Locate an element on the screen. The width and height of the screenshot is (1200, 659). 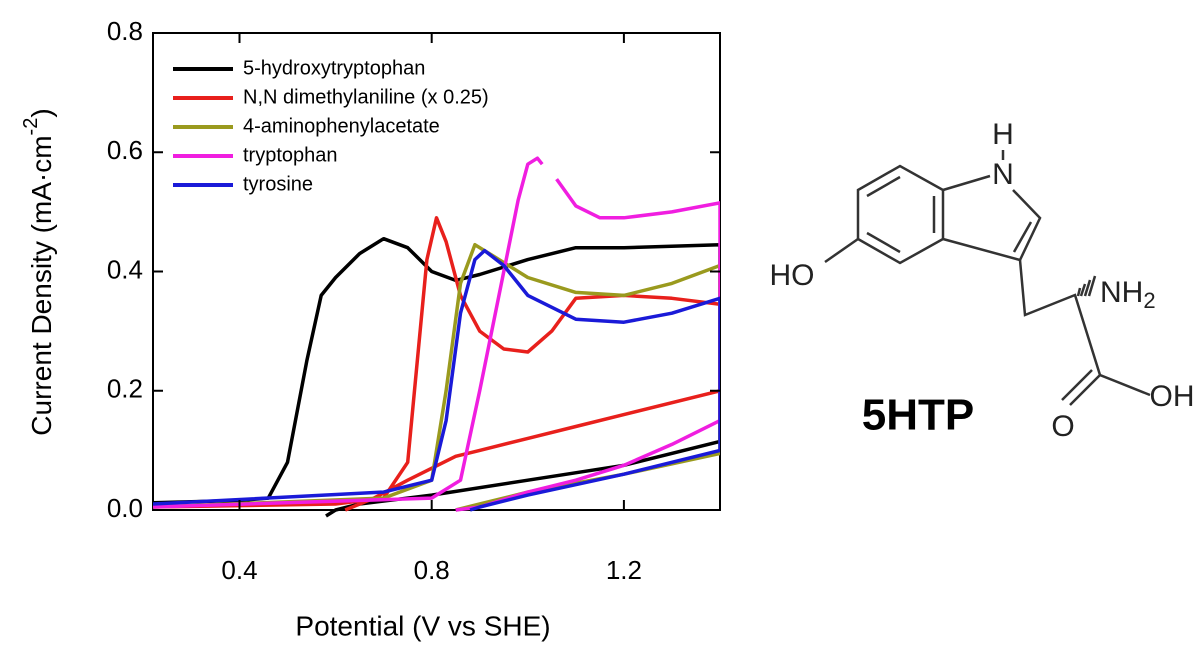
legend-label: tyrosine is located at coordinates (278, 184).